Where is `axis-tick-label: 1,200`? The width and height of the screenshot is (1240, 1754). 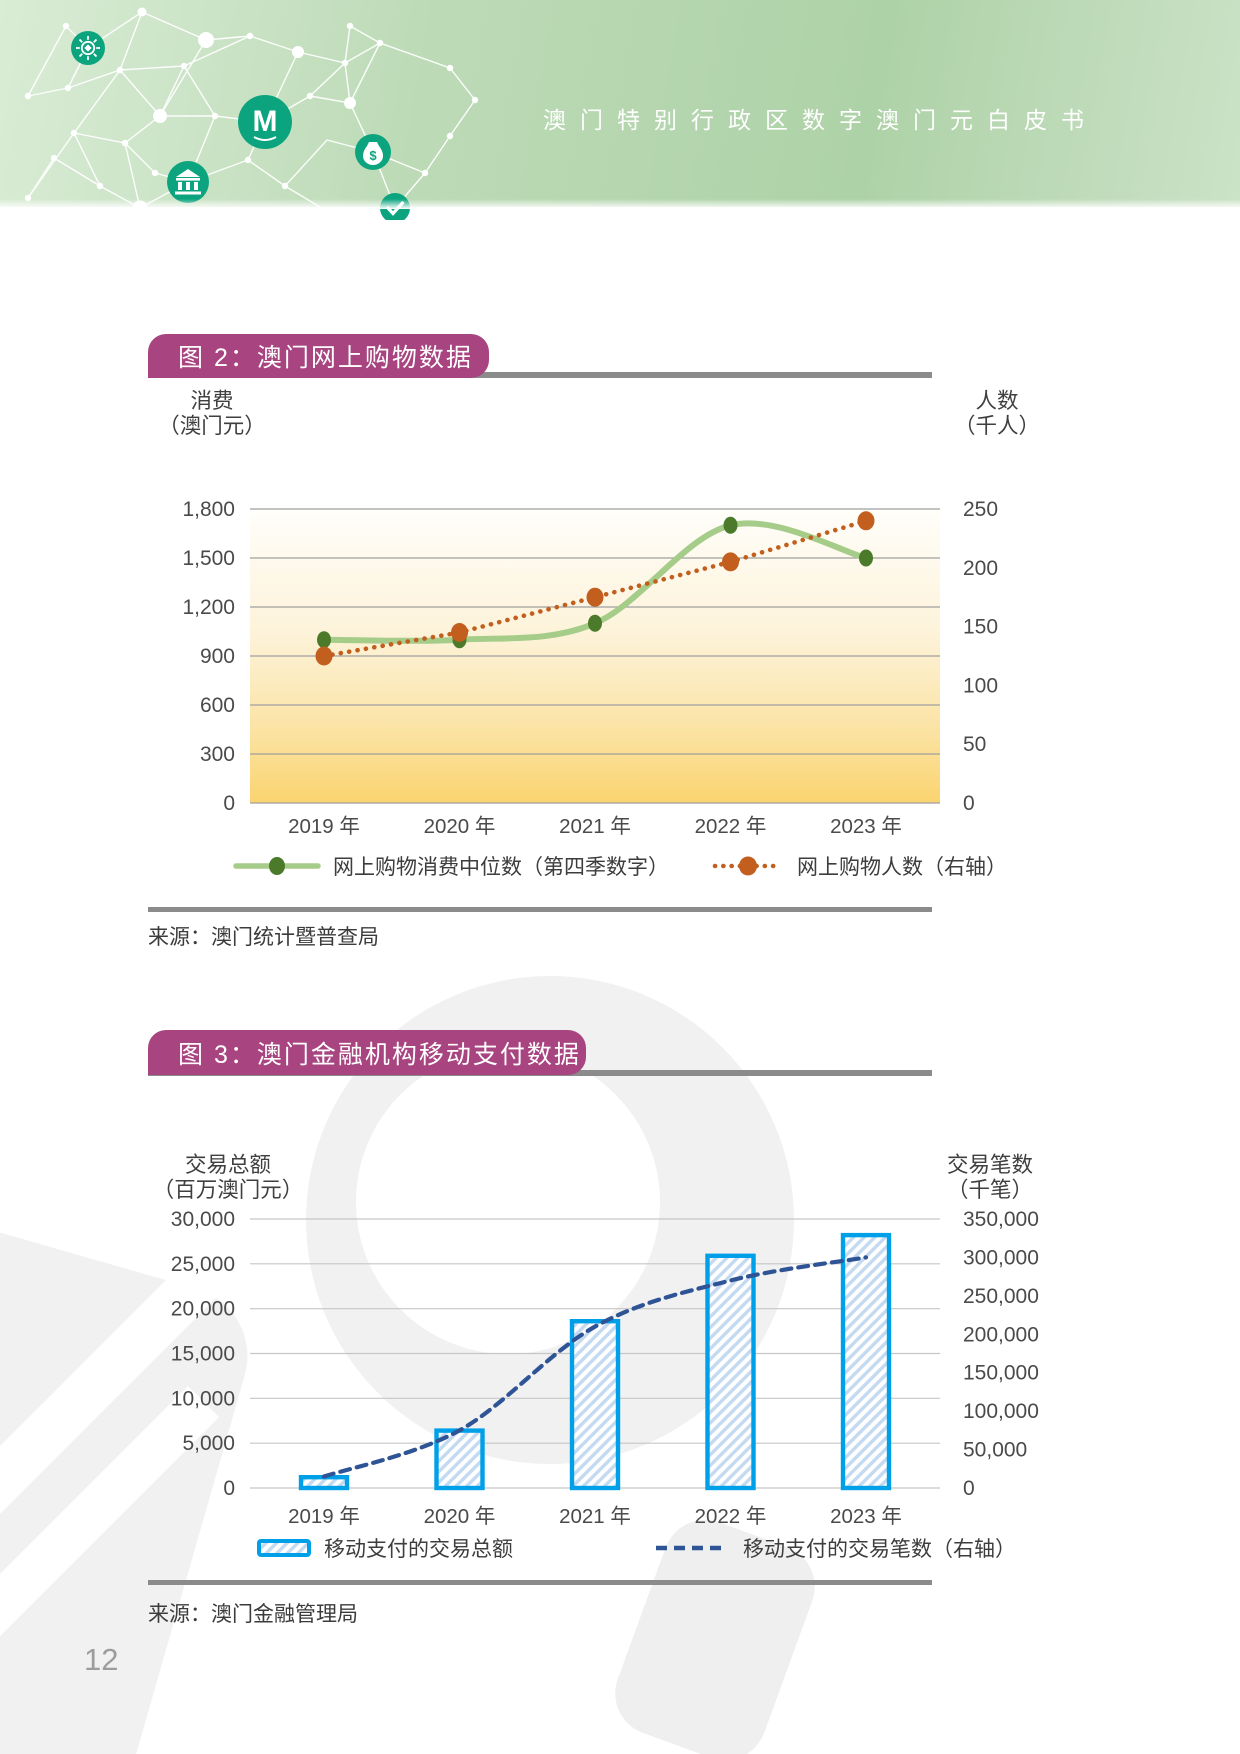 axis-tick-label: 1,200 is located at coordinates (208, 607).